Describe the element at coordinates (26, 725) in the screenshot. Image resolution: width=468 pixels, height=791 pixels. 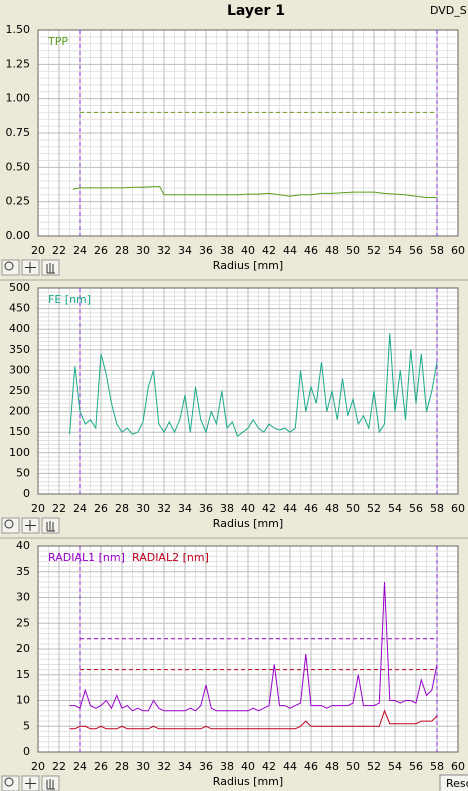
I see `y-tick-label: 5` at that location.